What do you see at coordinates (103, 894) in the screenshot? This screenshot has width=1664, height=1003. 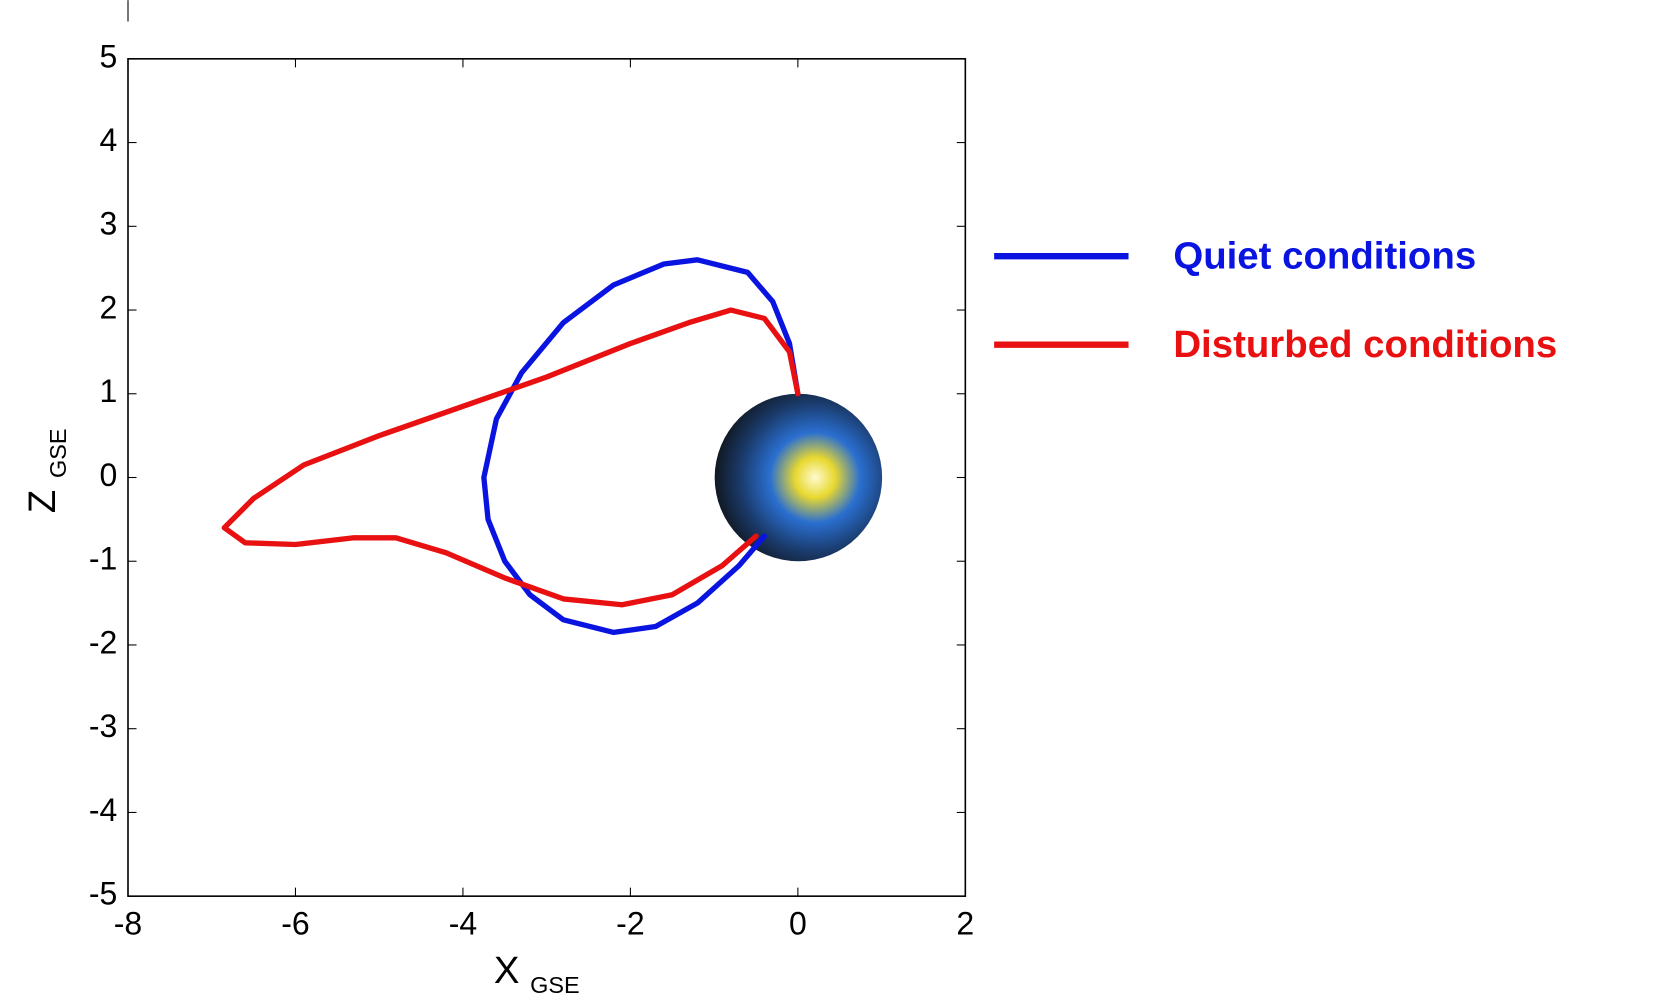 I see `y-tick-label: -5` at bounding box center [103, 894].